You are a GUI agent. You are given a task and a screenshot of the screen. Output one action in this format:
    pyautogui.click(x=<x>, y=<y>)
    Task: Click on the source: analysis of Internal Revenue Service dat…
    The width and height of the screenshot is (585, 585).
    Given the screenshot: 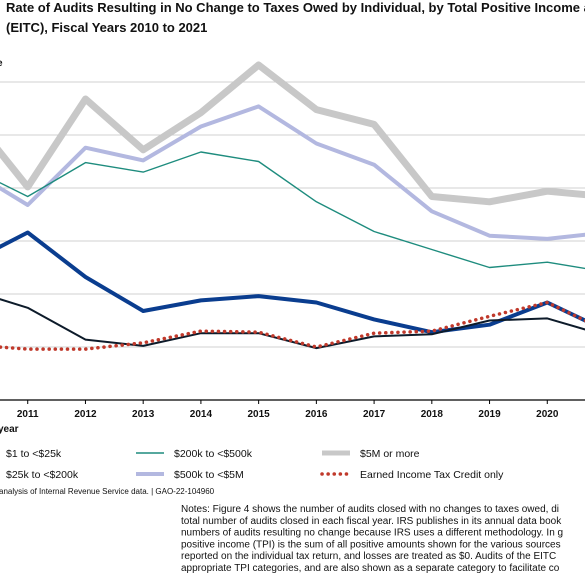 What is the action you would take?
    pyautogui.click(x=107, y=491)
    